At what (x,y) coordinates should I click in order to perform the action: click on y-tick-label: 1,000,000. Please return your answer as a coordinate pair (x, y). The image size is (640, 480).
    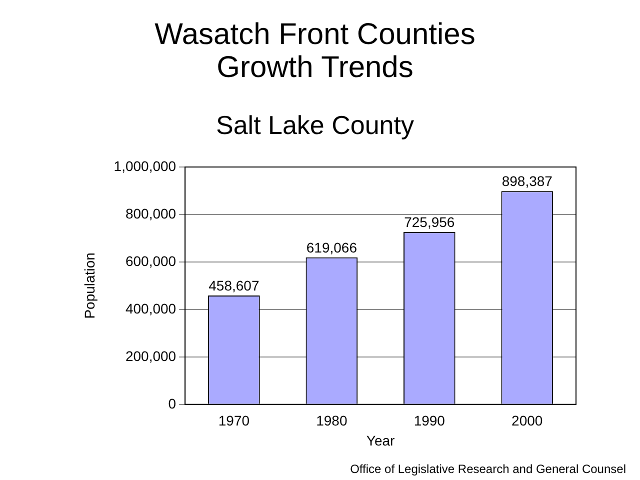
    Looking at the image, I should click on (145, 166).